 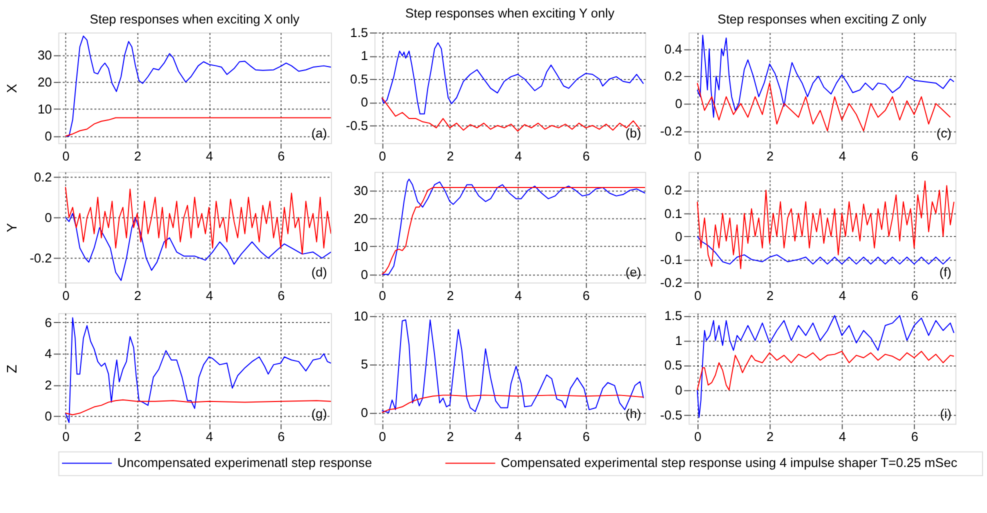 What do you see at coordinates (671, 259) in the screenshot?
I see `y-tick-label: -0.1` at bounding box center [671, 259].